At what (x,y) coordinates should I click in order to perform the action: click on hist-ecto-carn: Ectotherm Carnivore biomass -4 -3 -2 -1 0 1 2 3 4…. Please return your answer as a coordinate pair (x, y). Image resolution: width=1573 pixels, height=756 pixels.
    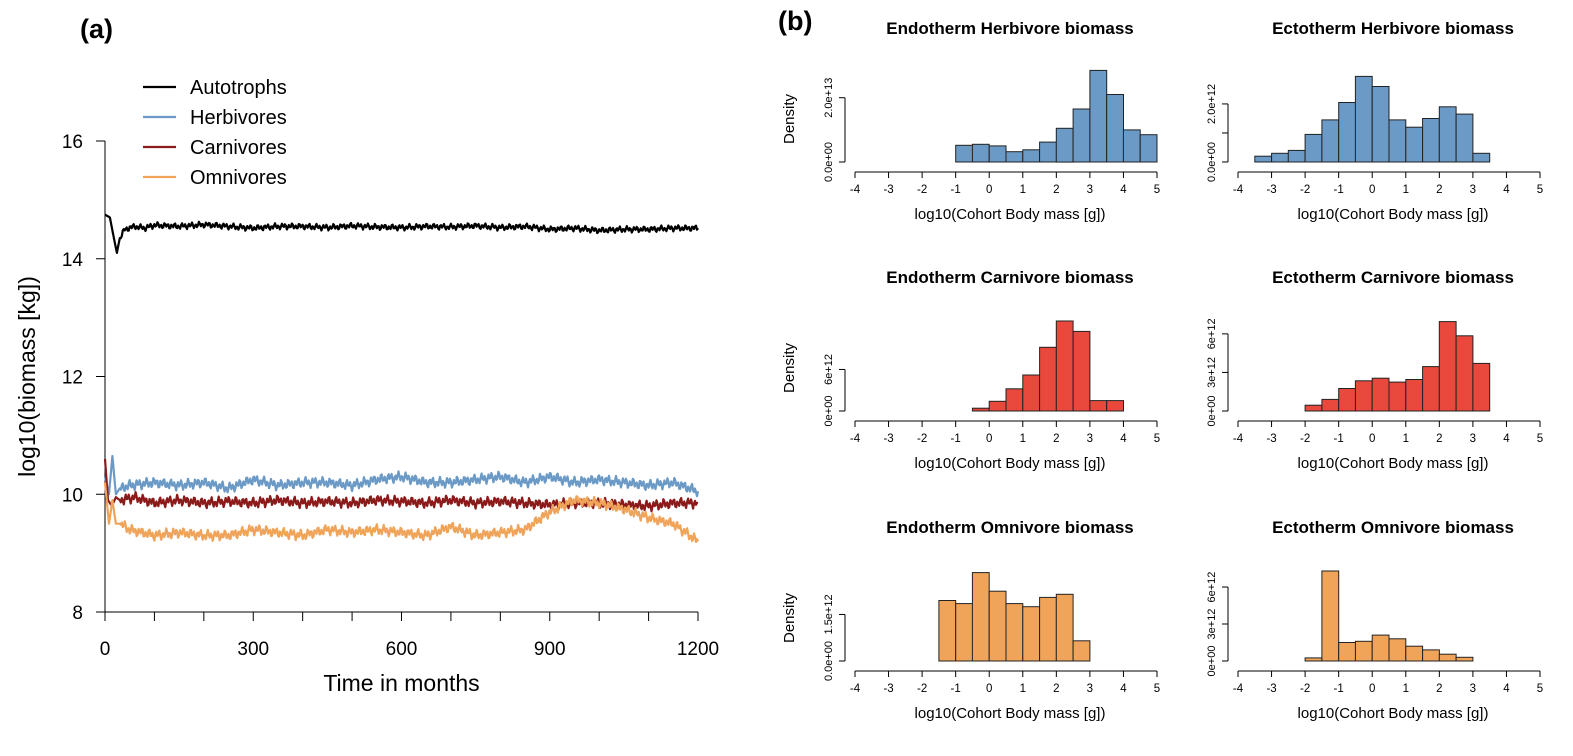
    Looking at the image, I should click on (1374, 370).